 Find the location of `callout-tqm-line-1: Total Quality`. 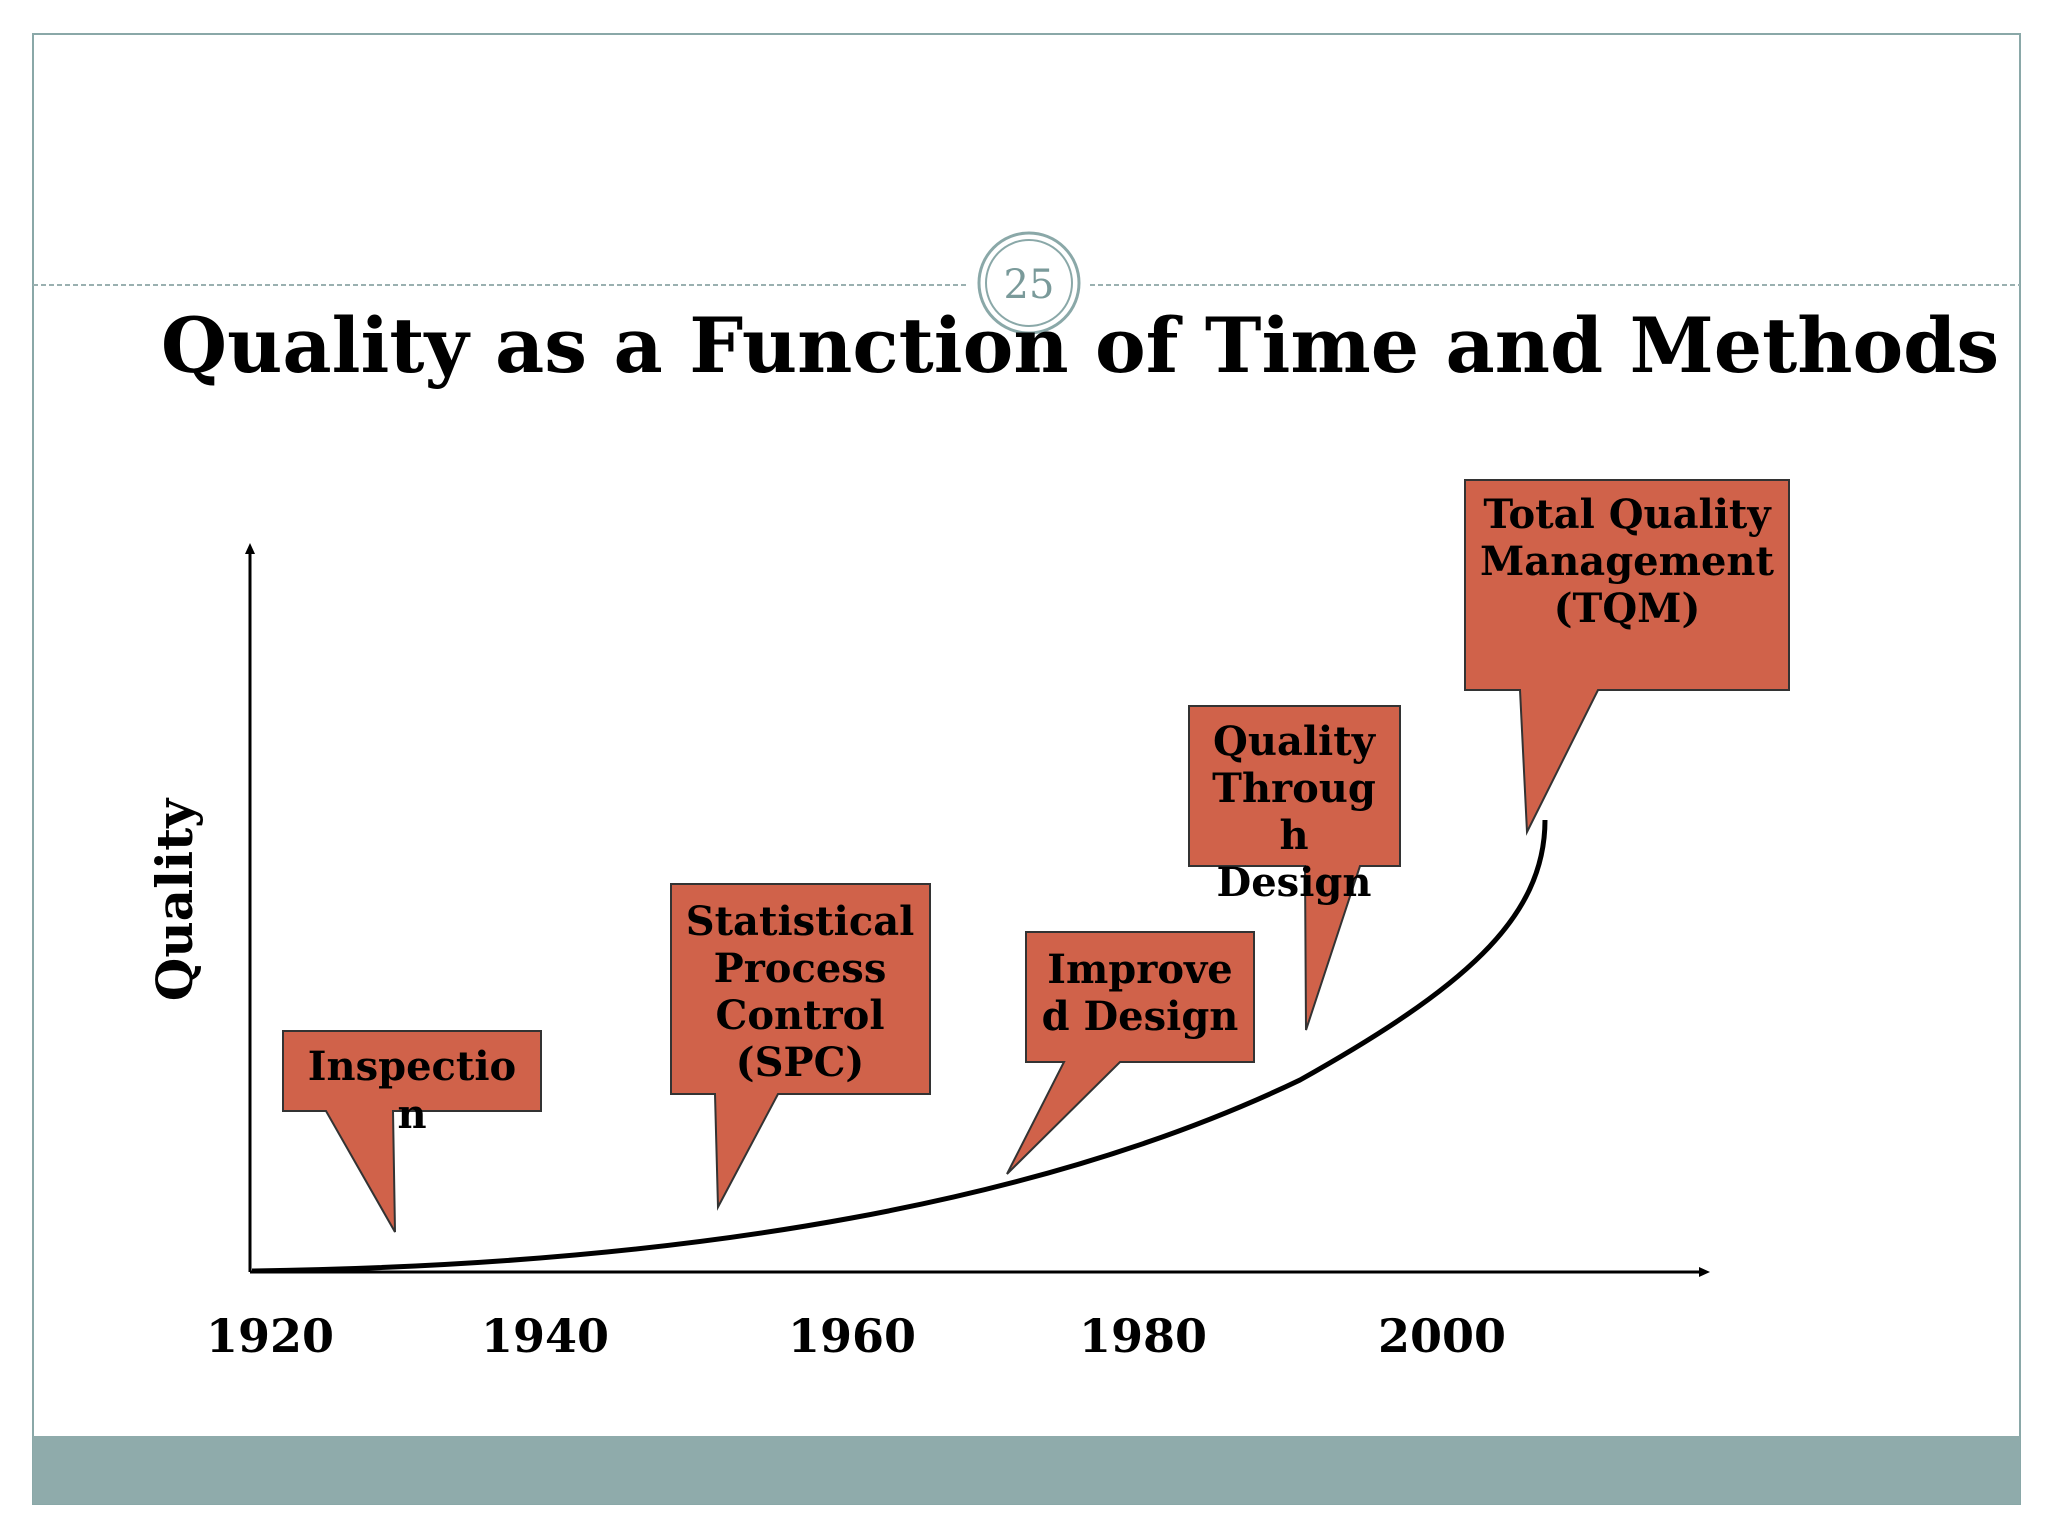

callout-tqm-line-1: Total Quality is located at coordinates (1627, 514).